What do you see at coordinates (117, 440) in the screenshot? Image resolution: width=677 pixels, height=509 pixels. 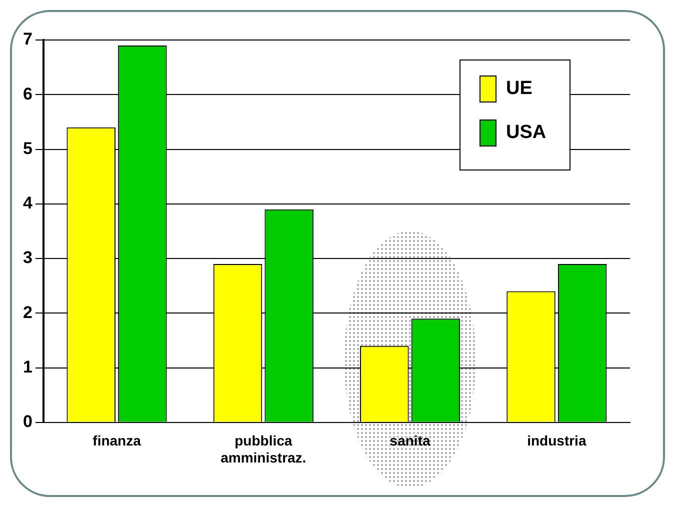 I see `x-tick-label: finanza` at bounding box center [117, 440].